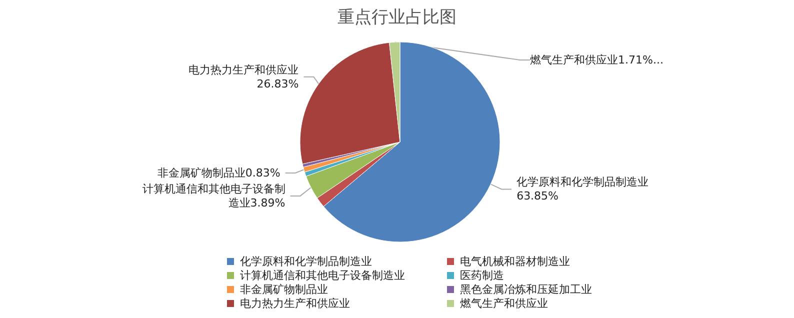  Describe the element at coordinates (218, 173) in the screenshot. I see `data-label: 非金属矿物制品业0.83%` at that location.